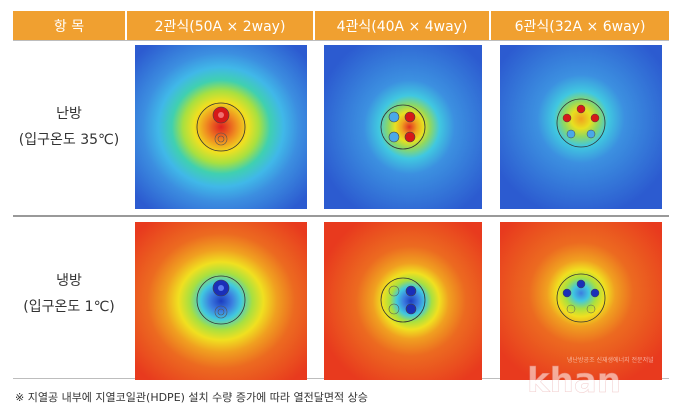  I want to click on heat-map-6way, so click(581, 127).